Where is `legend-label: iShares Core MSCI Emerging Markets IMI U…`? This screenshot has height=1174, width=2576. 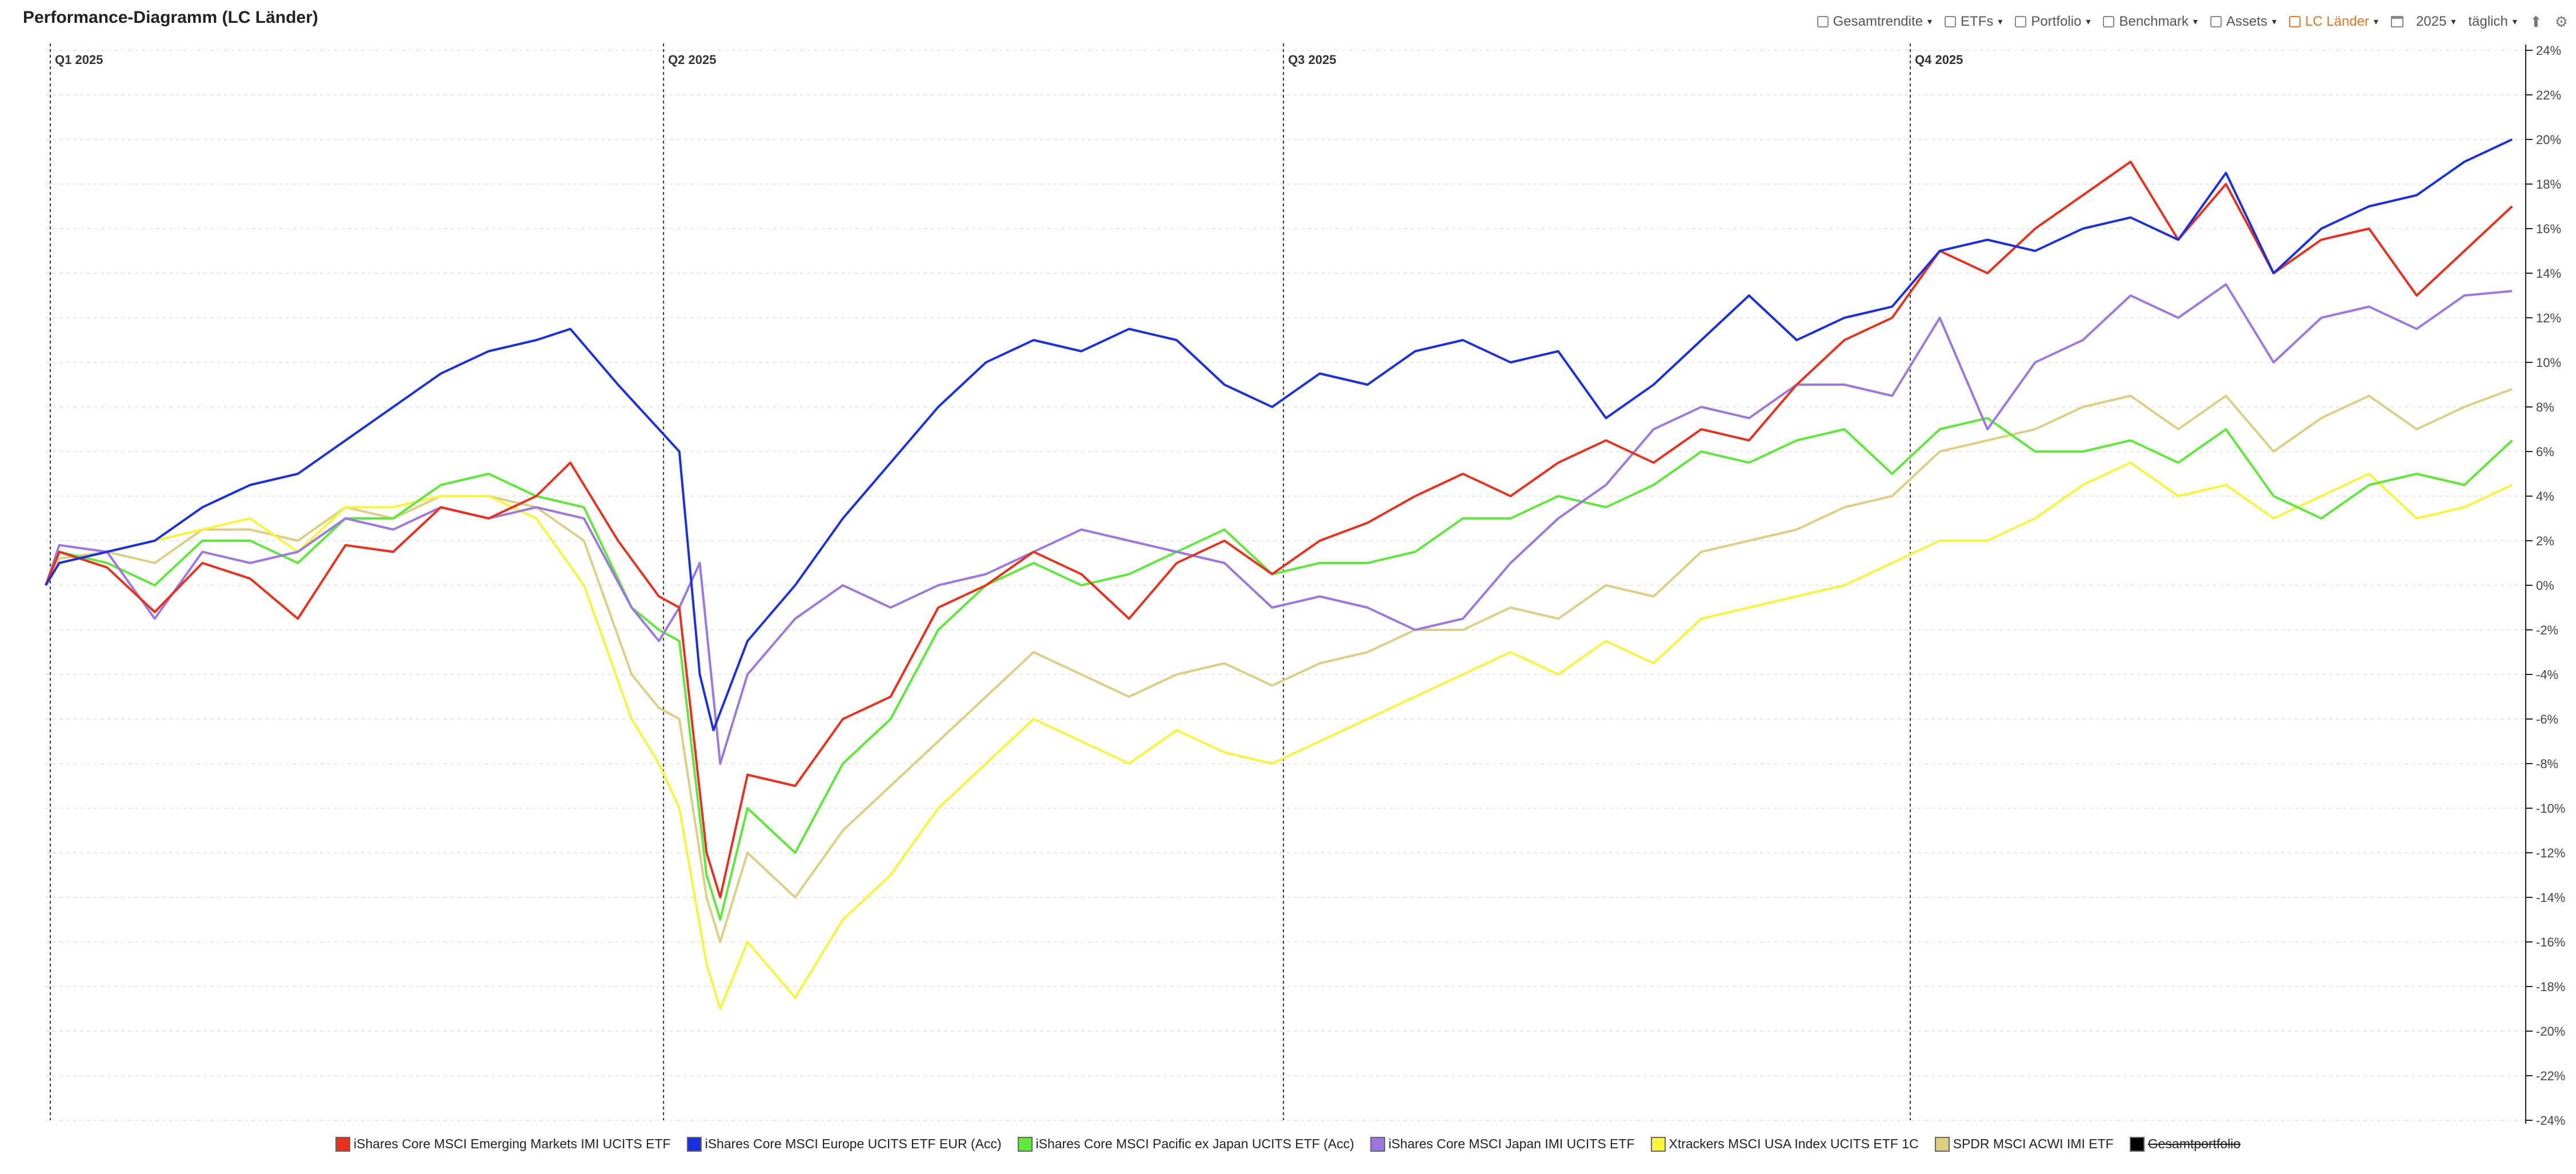
legend-label: iShares Core MSCI Emerging Markets IMI U… is located at coordinates (512, 1143).